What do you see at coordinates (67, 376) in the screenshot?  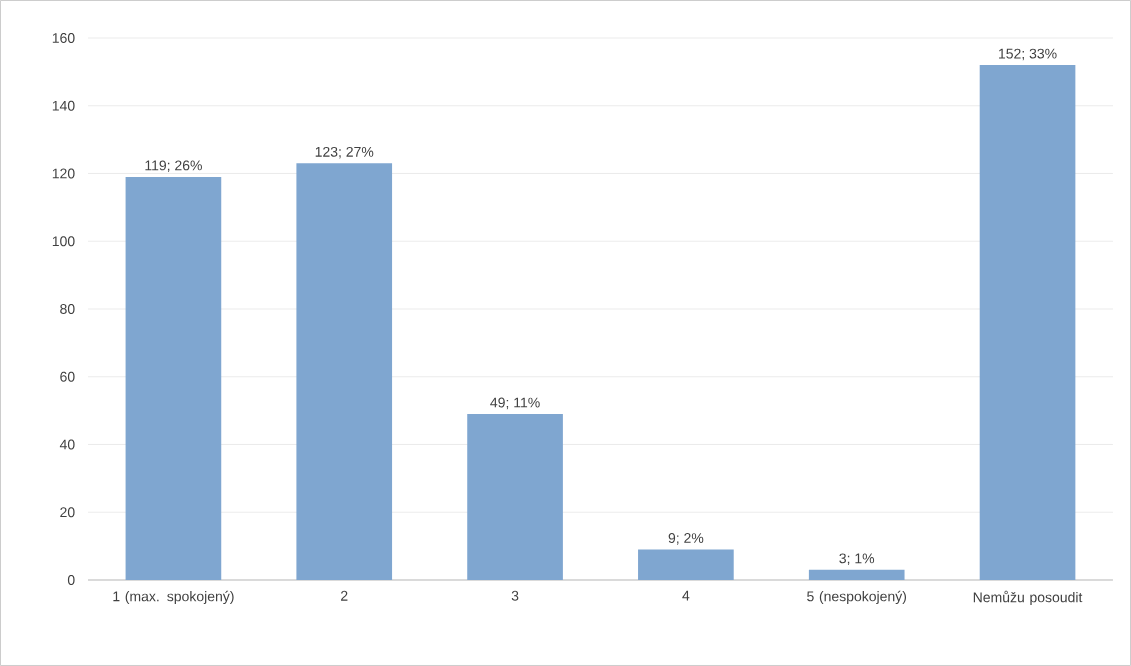 I see `y-tick-label: 60` at bounding box center [67, 376].